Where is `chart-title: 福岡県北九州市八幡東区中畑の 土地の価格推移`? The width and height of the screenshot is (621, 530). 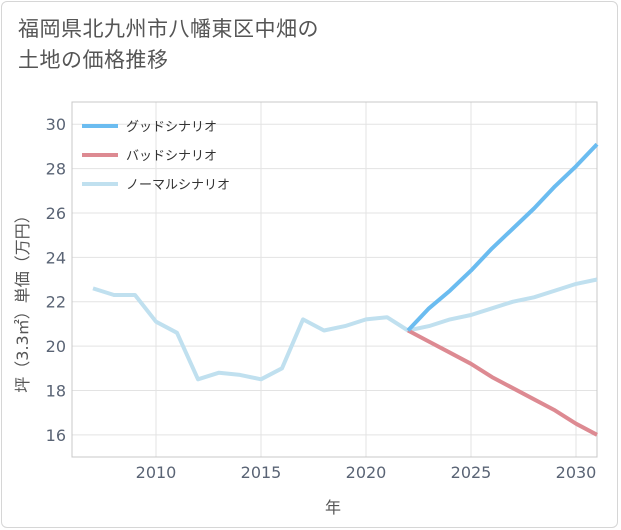 chart-title: 福岡県北九州市八幡東区中畑の 土地の価格推移 is located at coordinates (168, 45).